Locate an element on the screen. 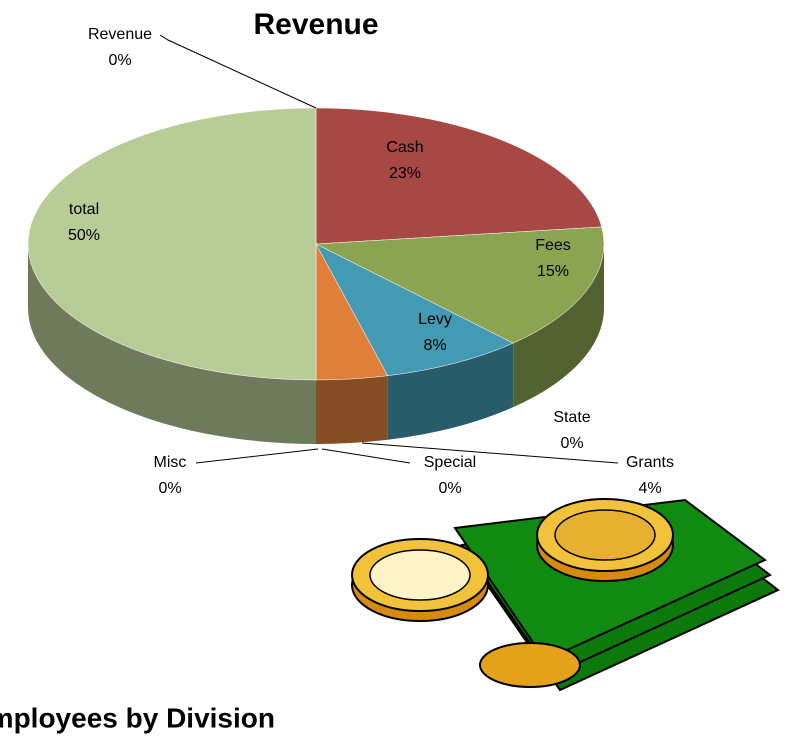 This screenshot has width=788, height=738. slice-label: Levy is located at coordinates (435, 319).